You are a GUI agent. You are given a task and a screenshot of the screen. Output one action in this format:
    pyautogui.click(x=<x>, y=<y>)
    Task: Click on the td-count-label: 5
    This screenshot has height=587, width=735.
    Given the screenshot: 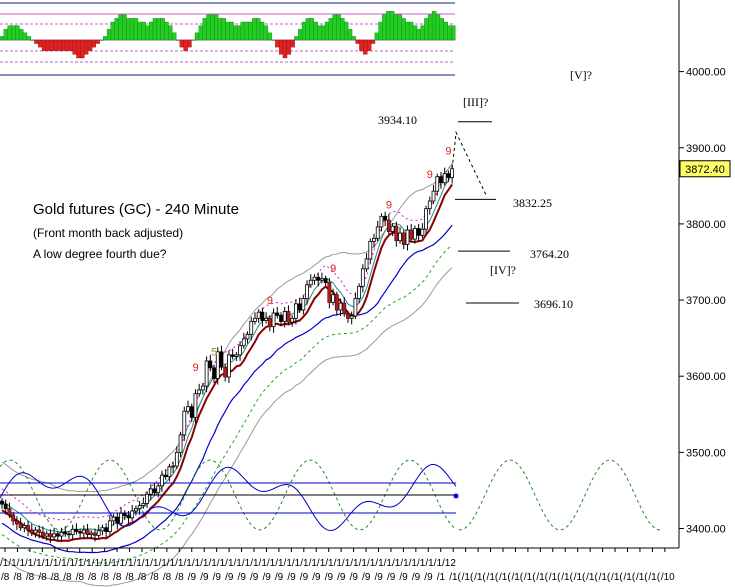 What is the action you would take?
    pyautogui.click(x=214, y=353)
    